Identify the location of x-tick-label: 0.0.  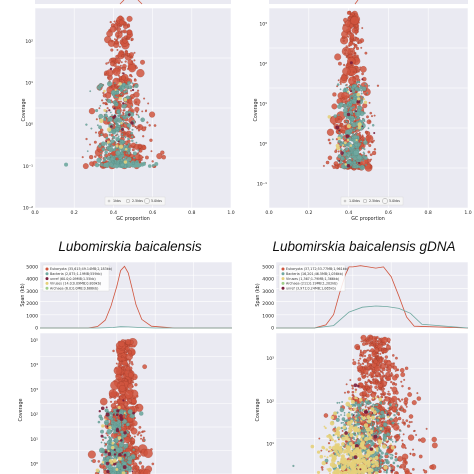
(34, 213).